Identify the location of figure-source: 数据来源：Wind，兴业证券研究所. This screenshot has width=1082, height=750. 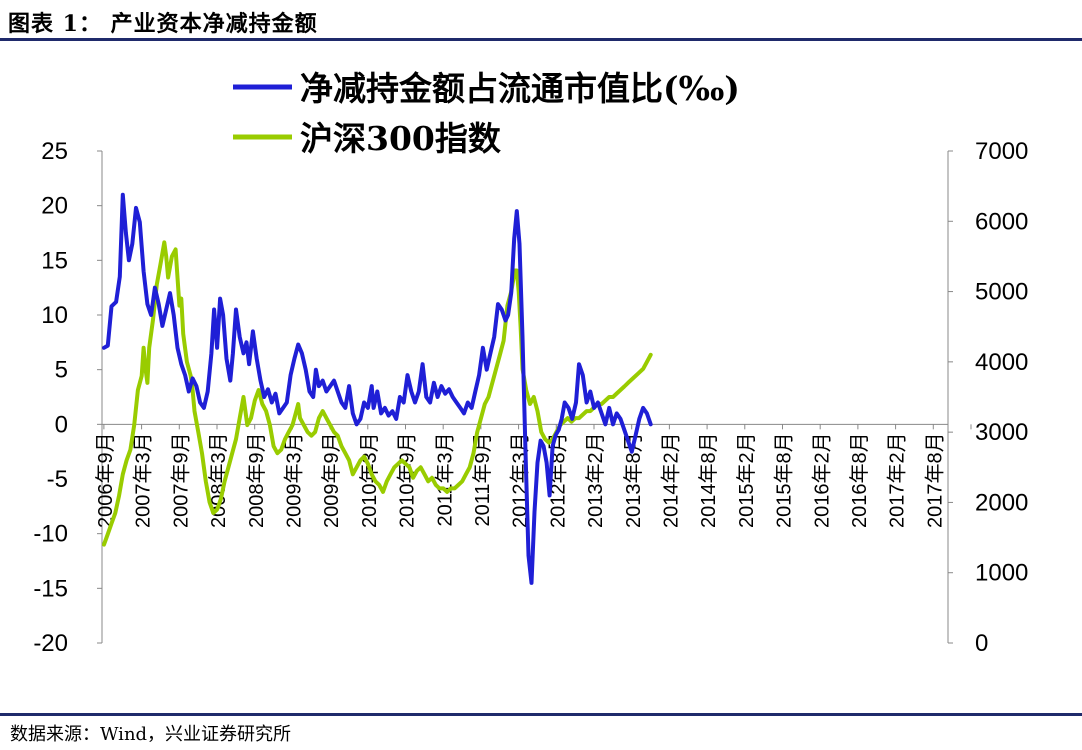
(151, 734).